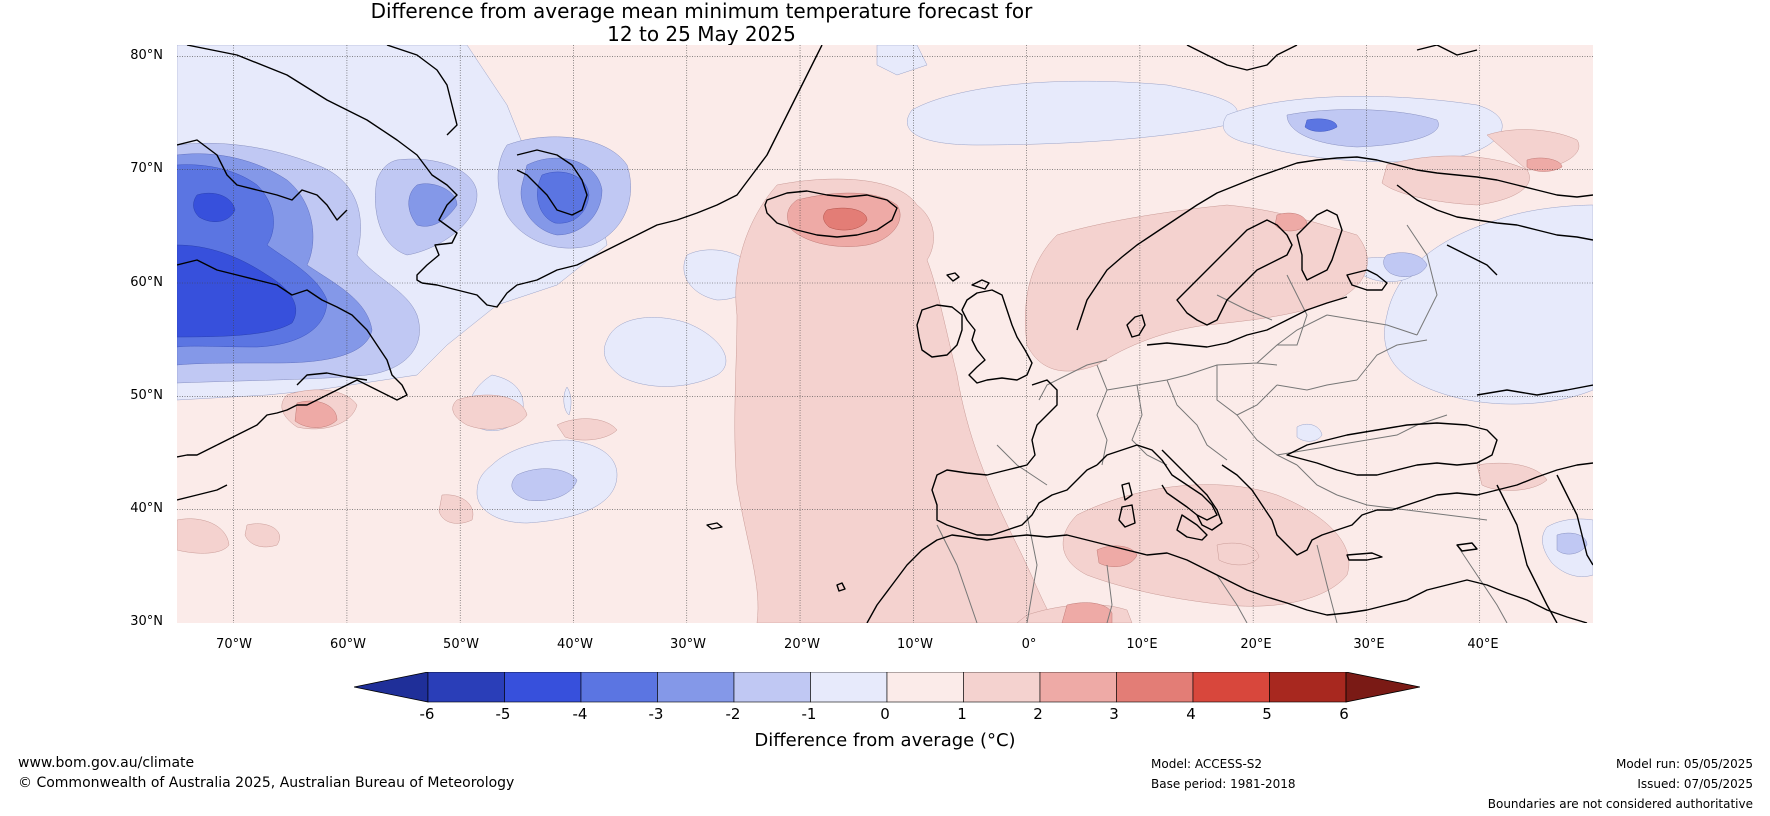 Image resolution: width=1770 pixels, height=816 pixels. Describe the element at coordinates (106, 763) in the screenshot. I see `footer-url: www.bom.gov.au/climate` at that location.